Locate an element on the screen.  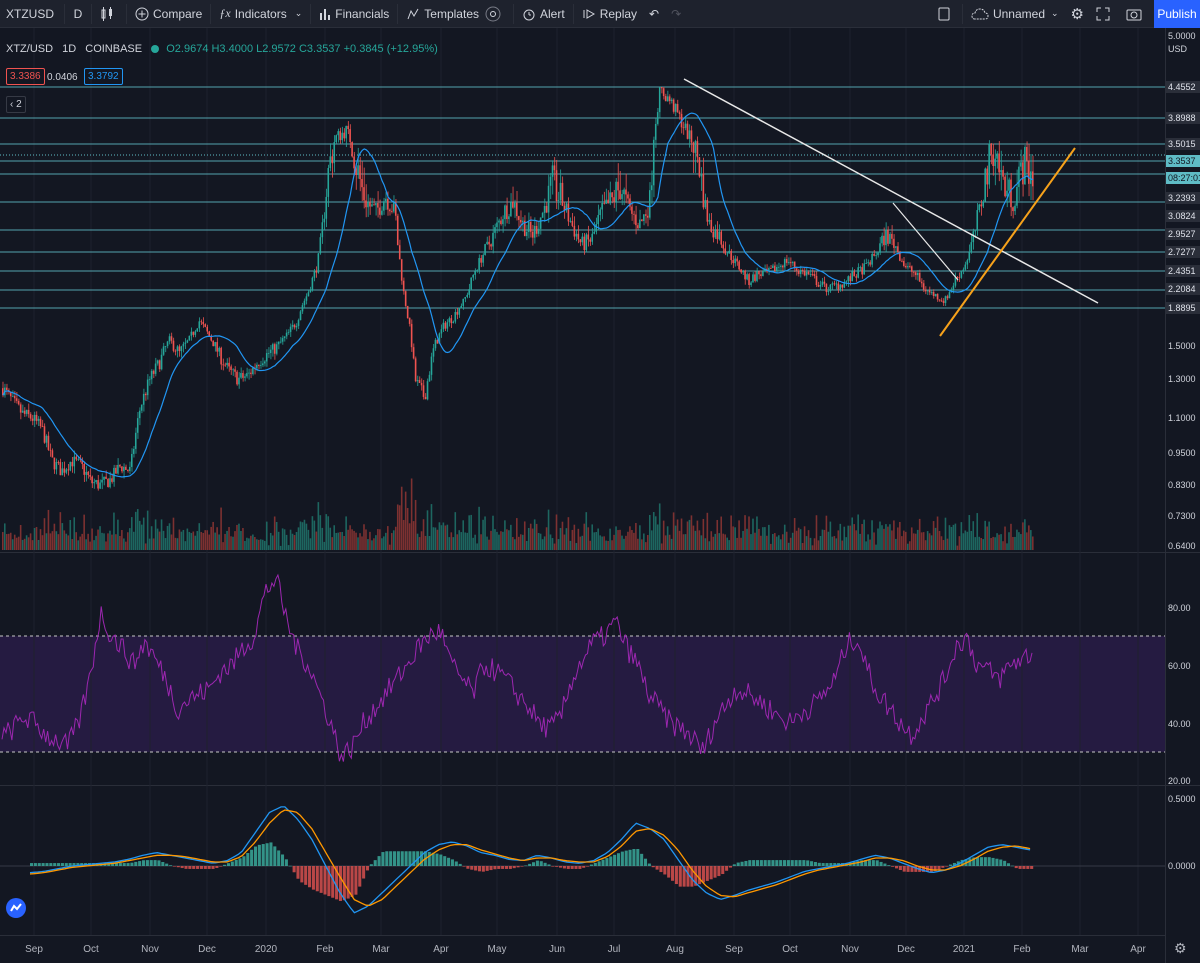
time-tick: Sep is located at coordinates (34, 949).